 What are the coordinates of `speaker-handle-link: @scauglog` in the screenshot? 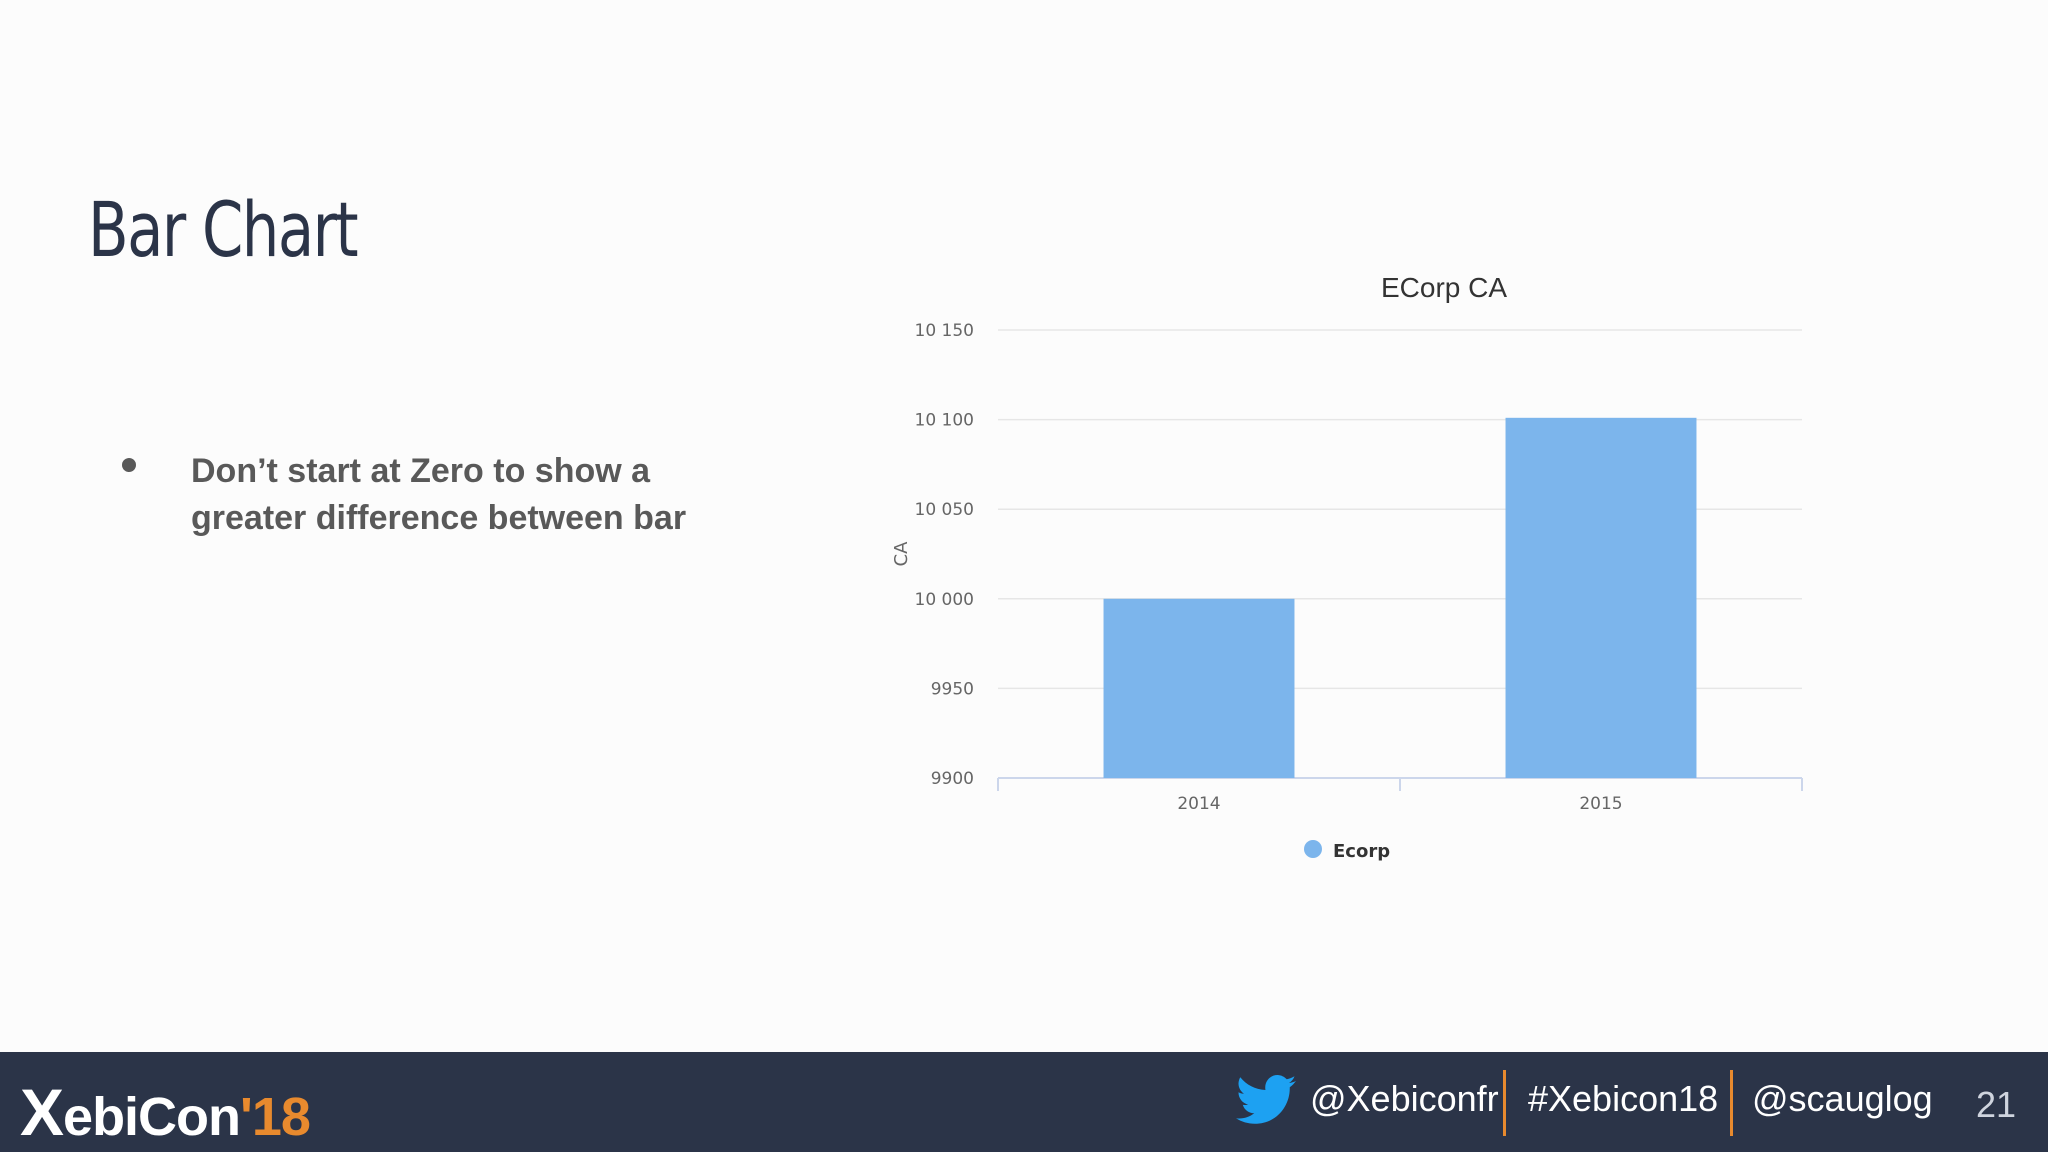 It's located at (1842, 1098).